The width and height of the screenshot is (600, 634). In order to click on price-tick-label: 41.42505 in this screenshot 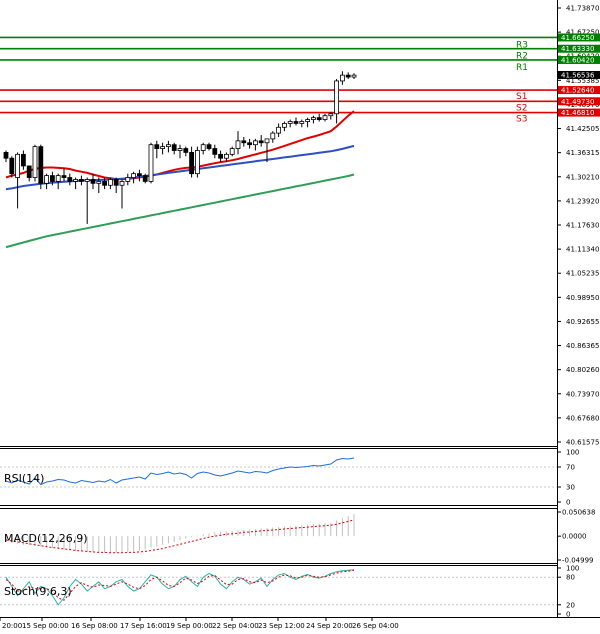, I will do `click(582, 129)`.